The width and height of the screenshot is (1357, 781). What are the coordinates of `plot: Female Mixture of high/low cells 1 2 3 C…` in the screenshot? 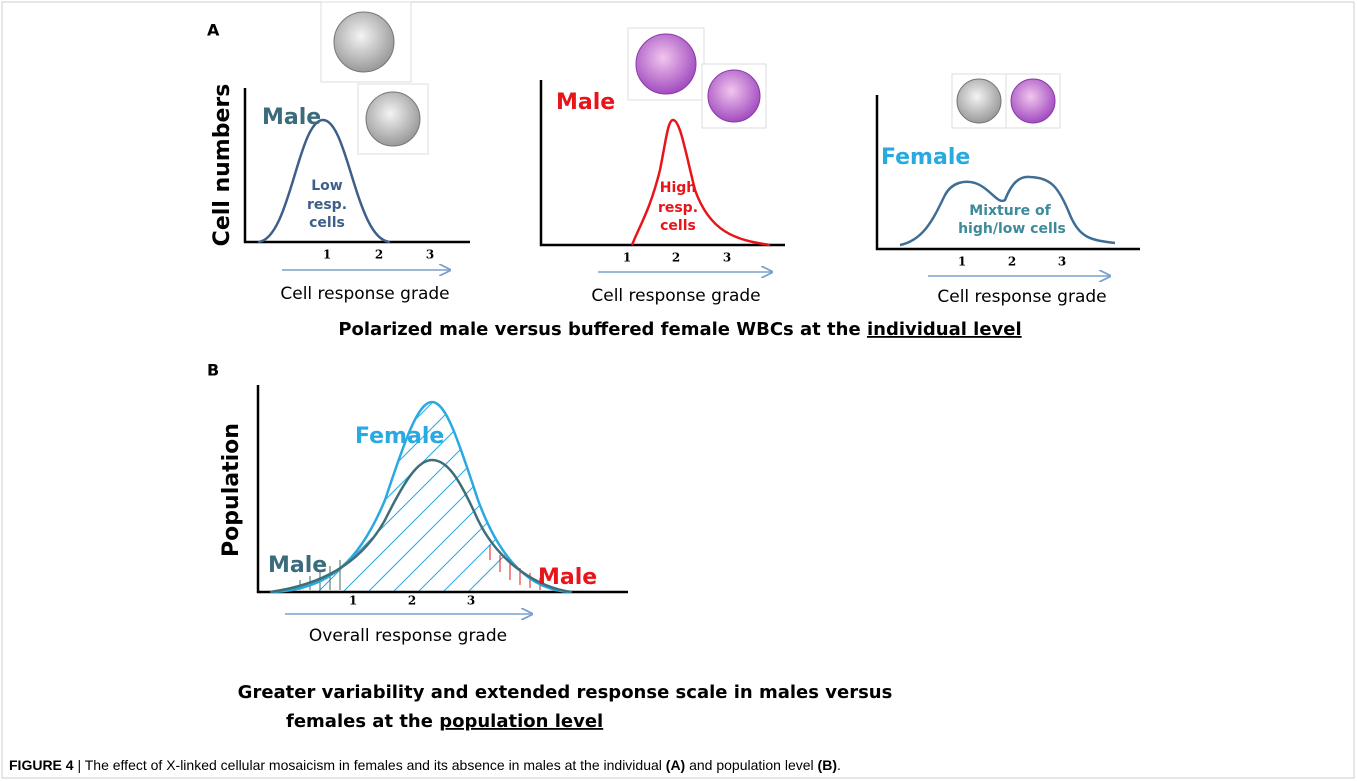 It's located at (1007, 190).